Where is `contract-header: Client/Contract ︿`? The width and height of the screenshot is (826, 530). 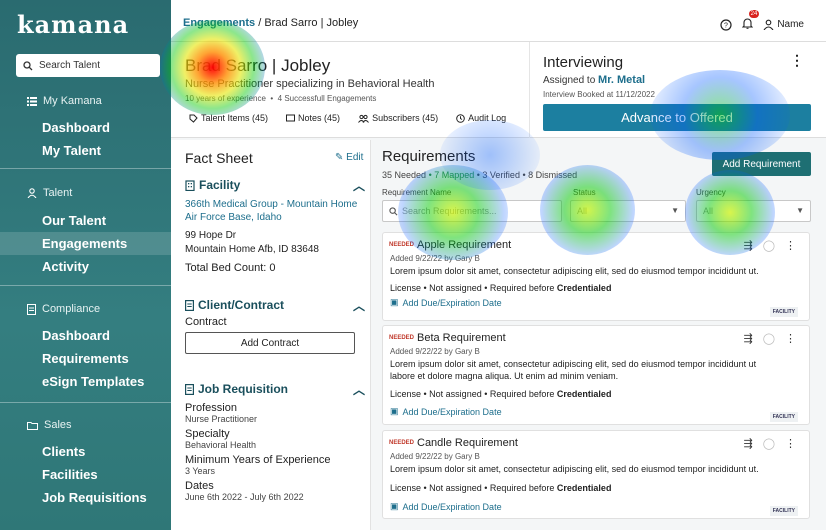
contract-header: Client/Contract ︿ is located at coordinates (275, 305).